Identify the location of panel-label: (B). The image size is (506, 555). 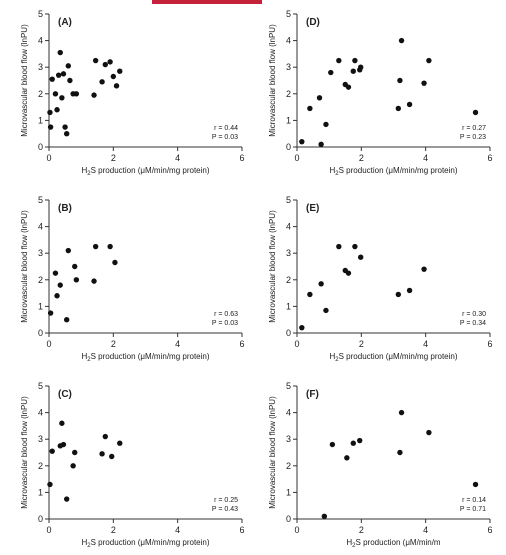
(65, 208).